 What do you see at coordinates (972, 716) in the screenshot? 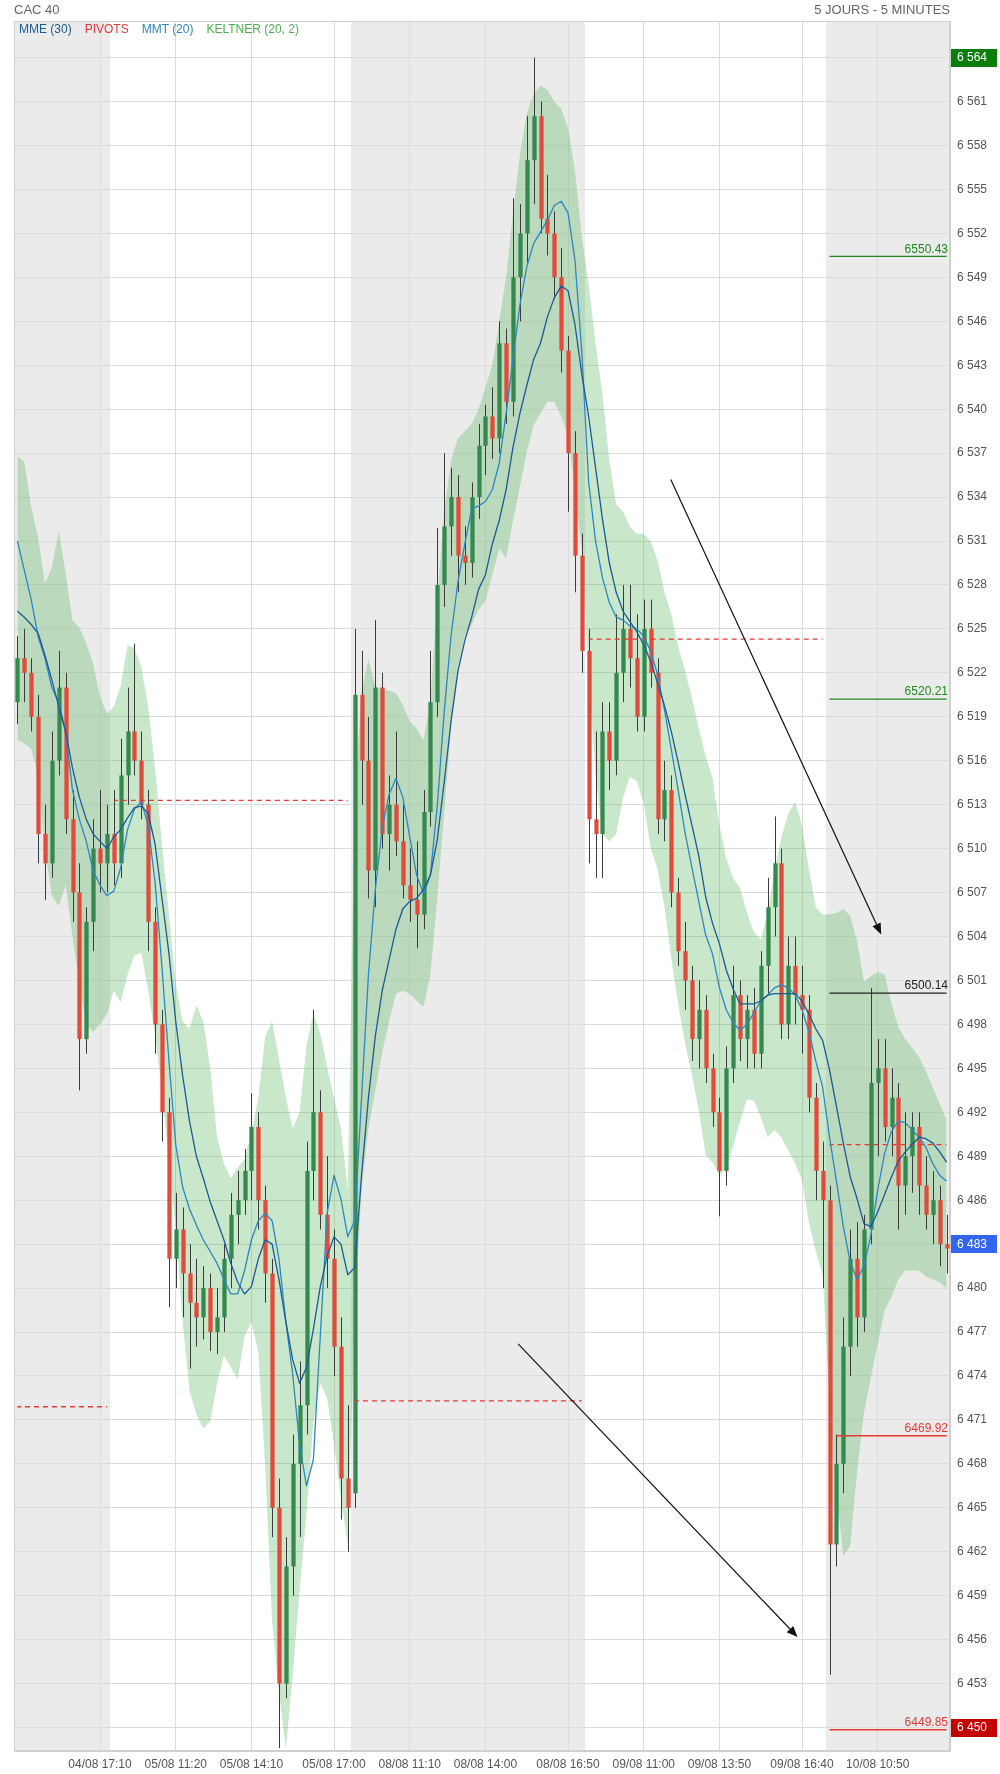
I see `y-tick-label: 6 519` at bounding box center [972, 716].